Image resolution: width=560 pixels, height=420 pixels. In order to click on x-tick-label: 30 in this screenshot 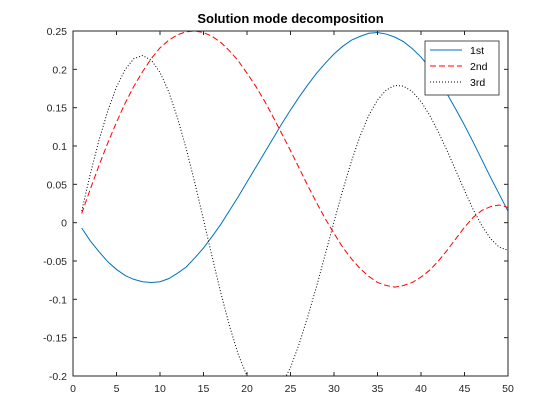, I will do `click(334, 389)`.